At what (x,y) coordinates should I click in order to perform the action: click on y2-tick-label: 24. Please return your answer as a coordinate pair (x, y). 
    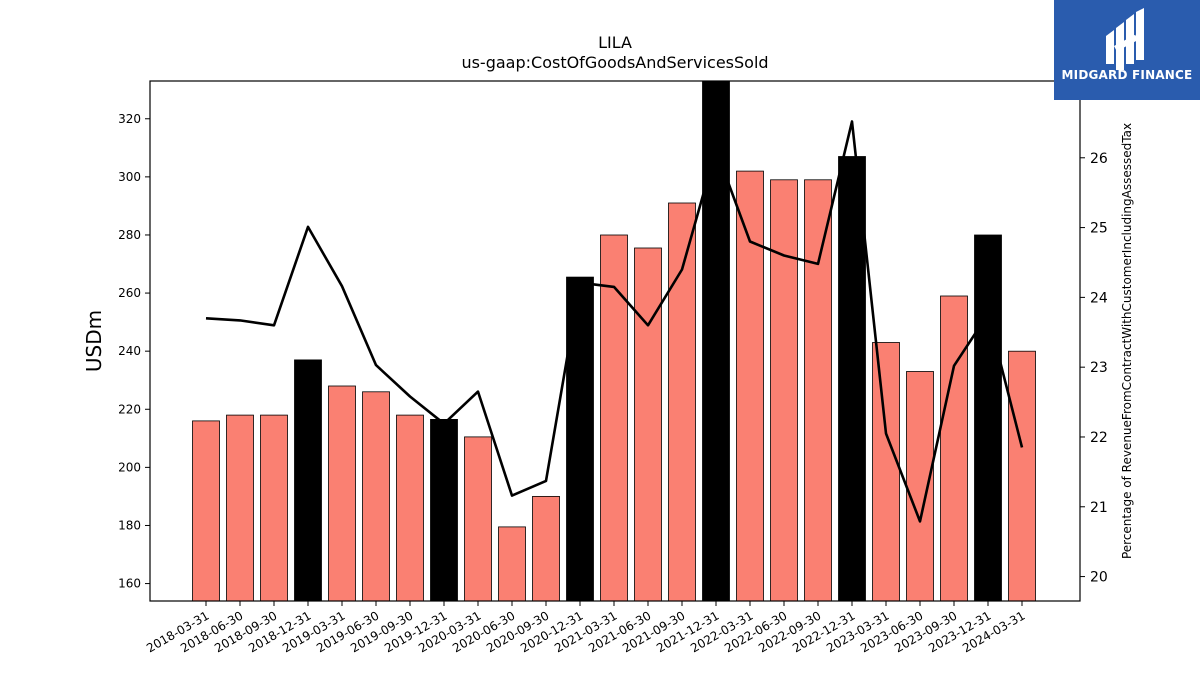
    Looking at the image, I should click on (1099, 298).